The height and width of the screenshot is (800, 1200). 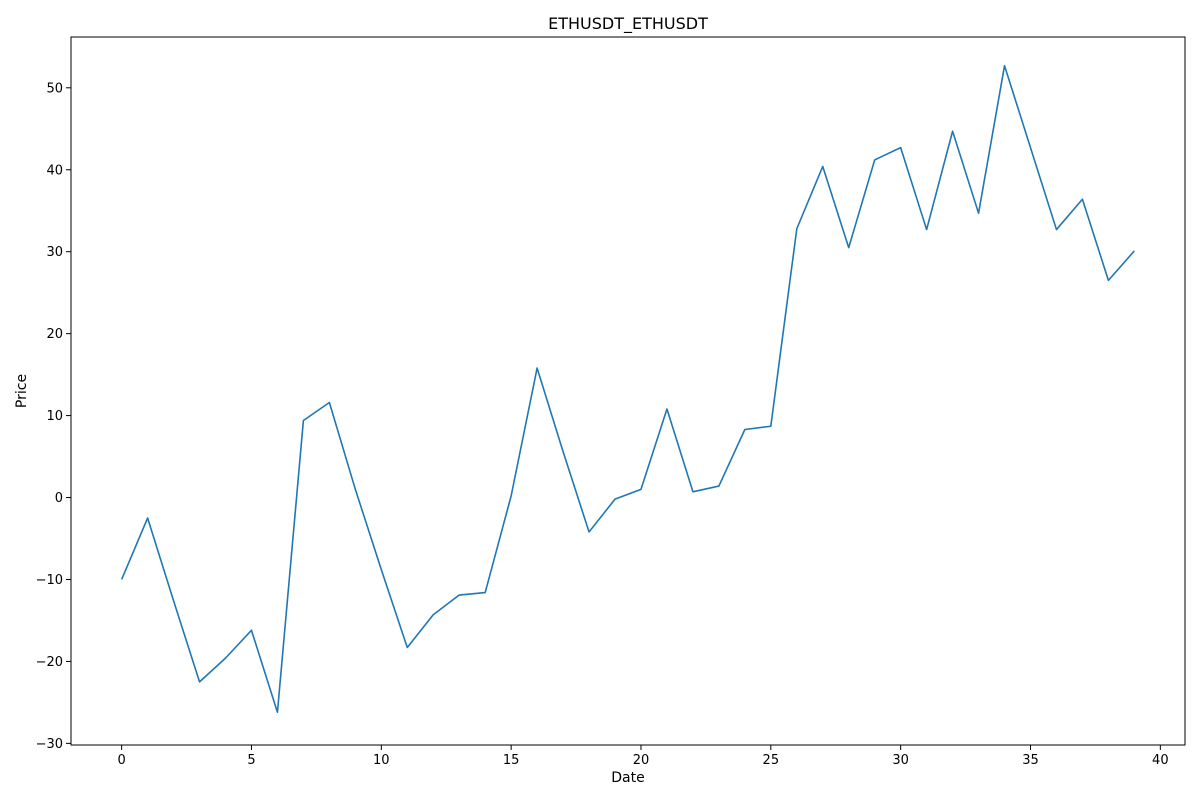 What do you see at coordinates (54, 334) in the screenshot?
I see `y-tick-label: 20` at bounding box center [54, 334].